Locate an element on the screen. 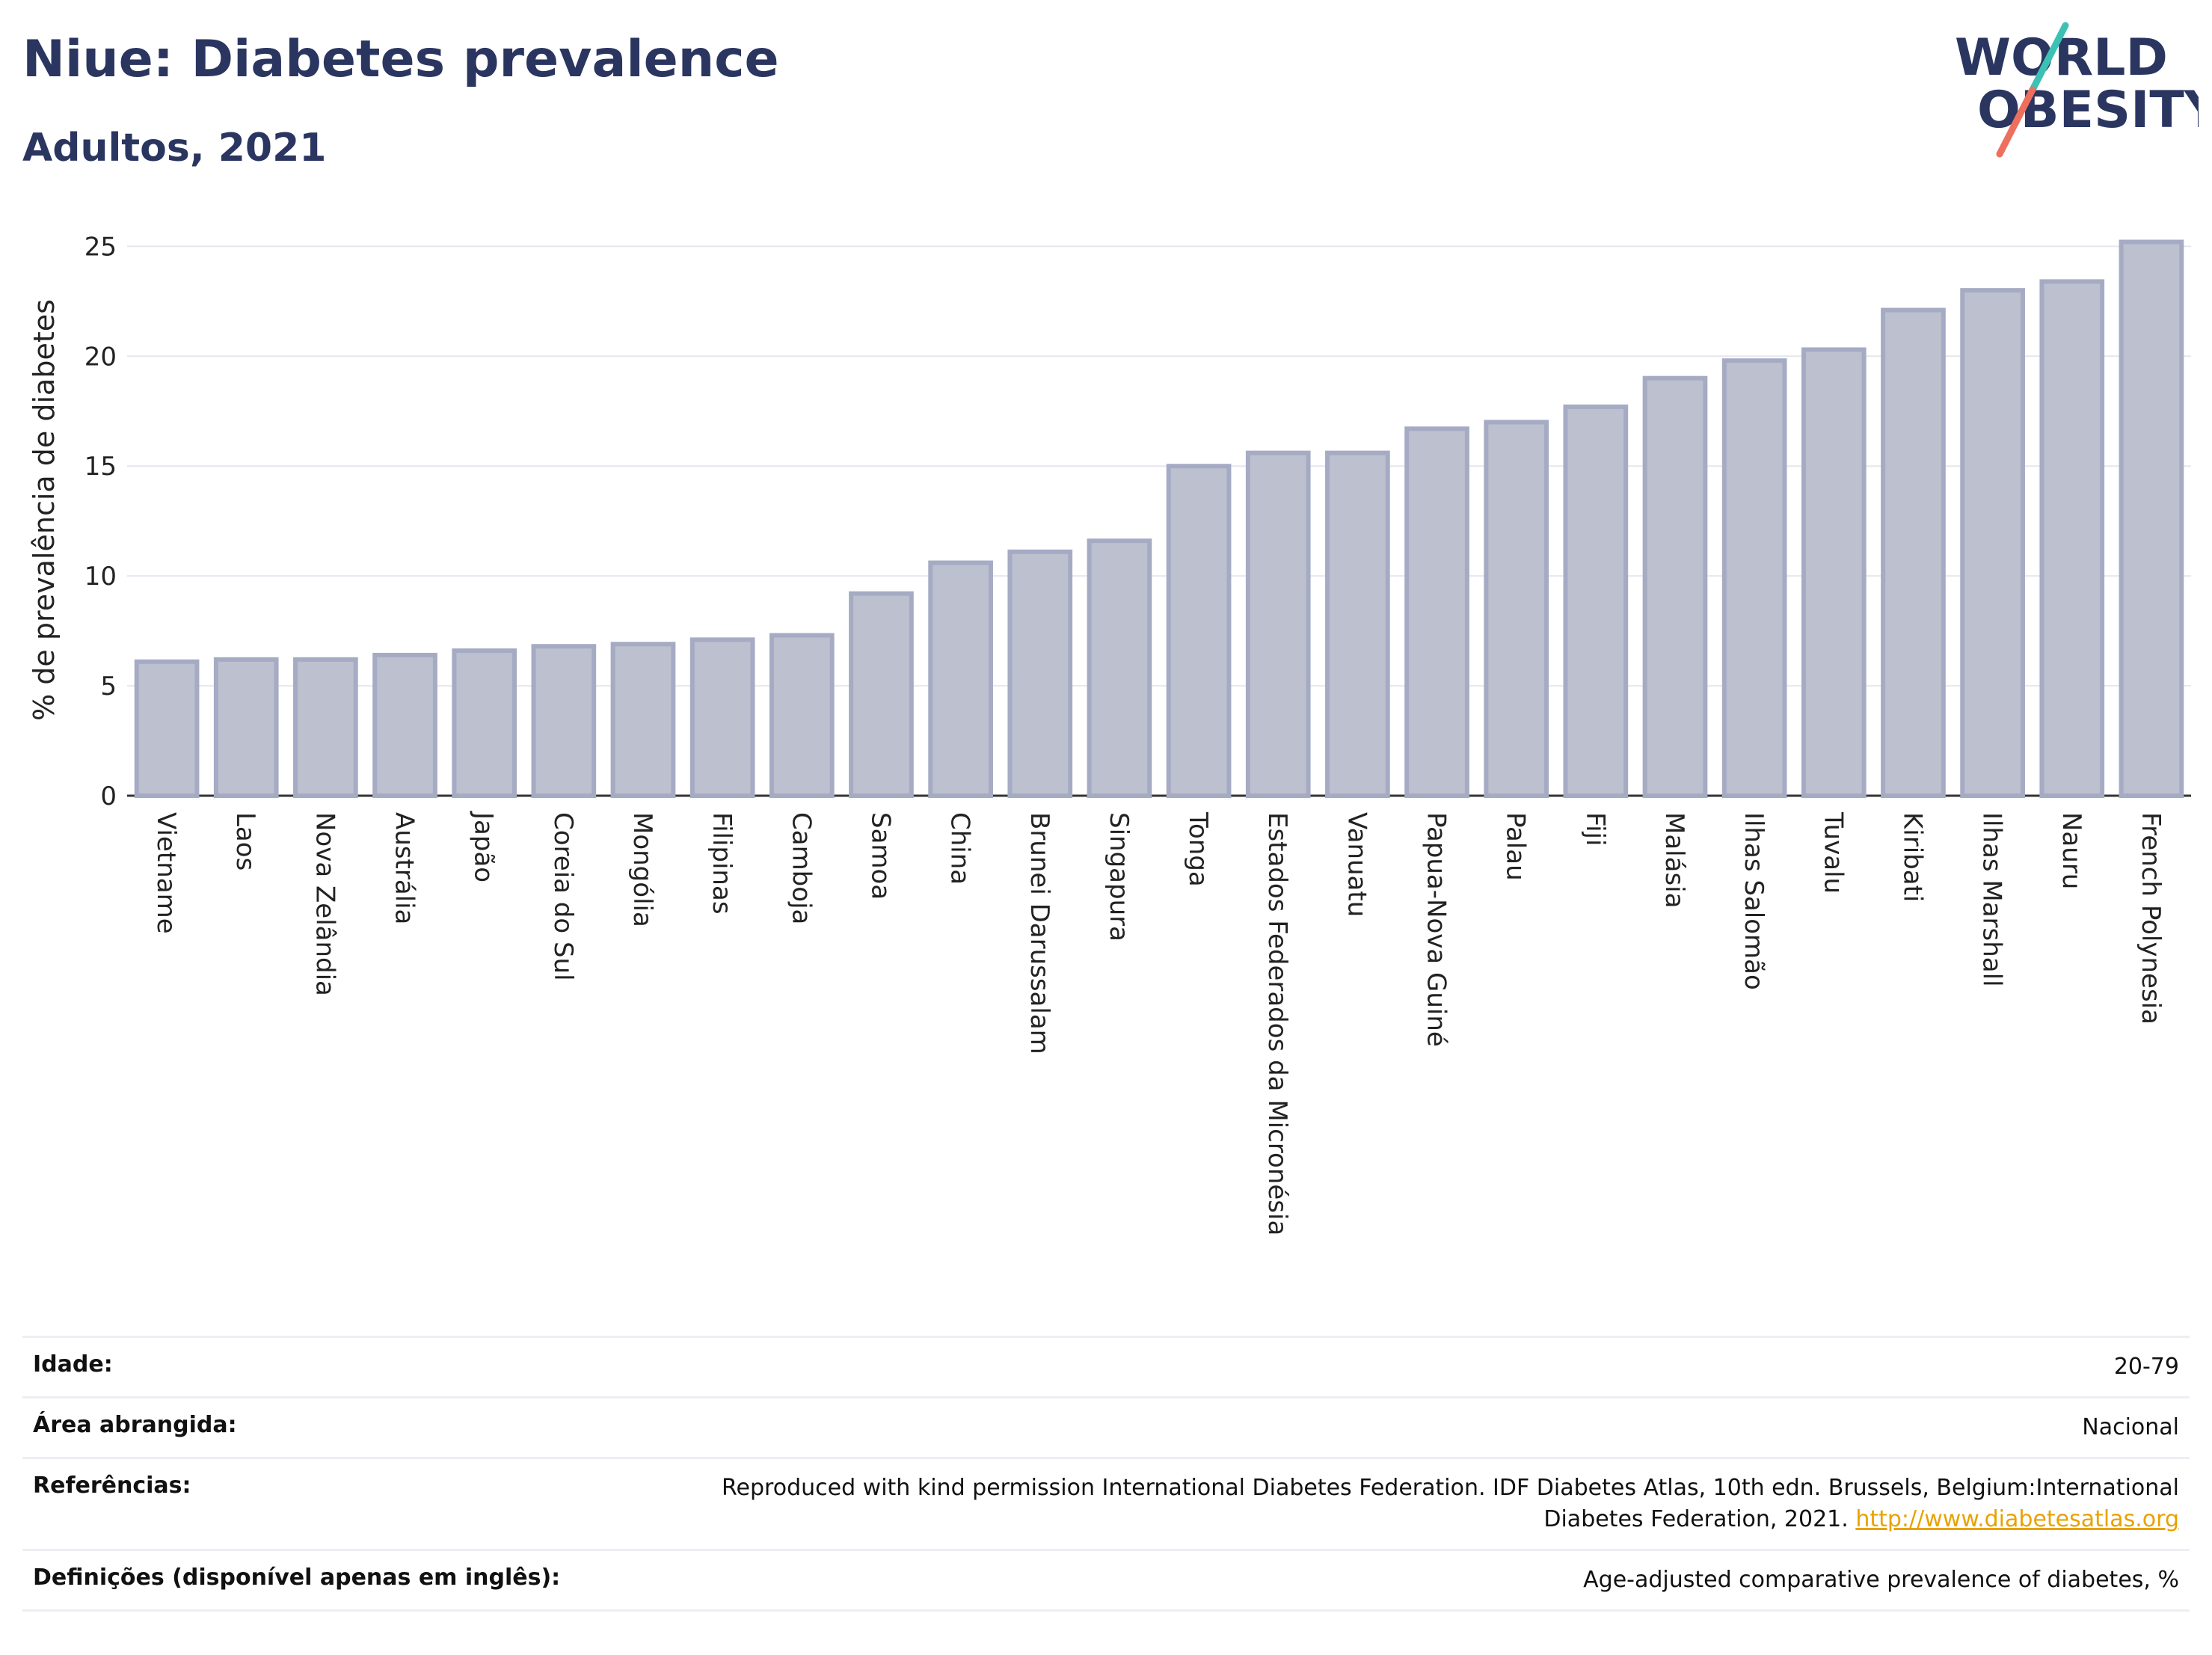 The width and height of the screenshot is (2212, 1655). y-tick-label: 25 is located at coordinates (101, 247).